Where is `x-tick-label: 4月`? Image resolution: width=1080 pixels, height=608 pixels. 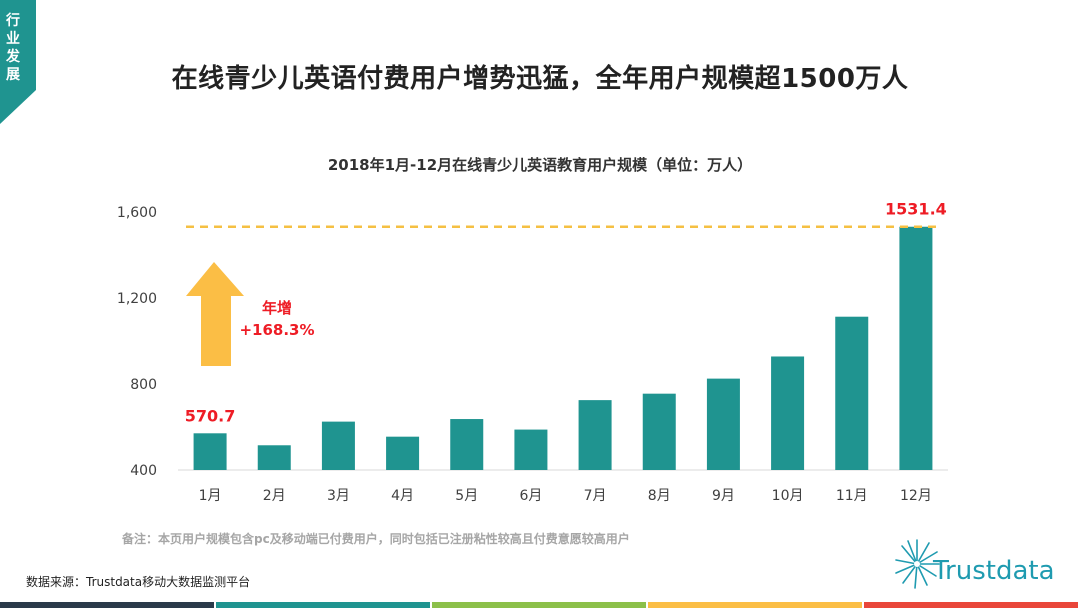
x-tick-label: 4月 is located at coordinates (402, 496).